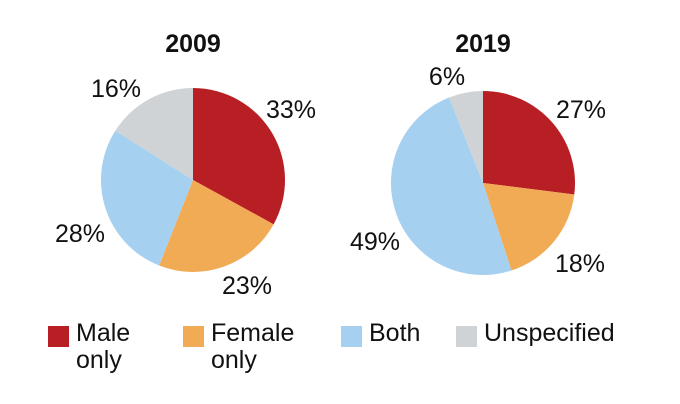  I want to click on pie-2009-slice-female-only, so click(216, 226).